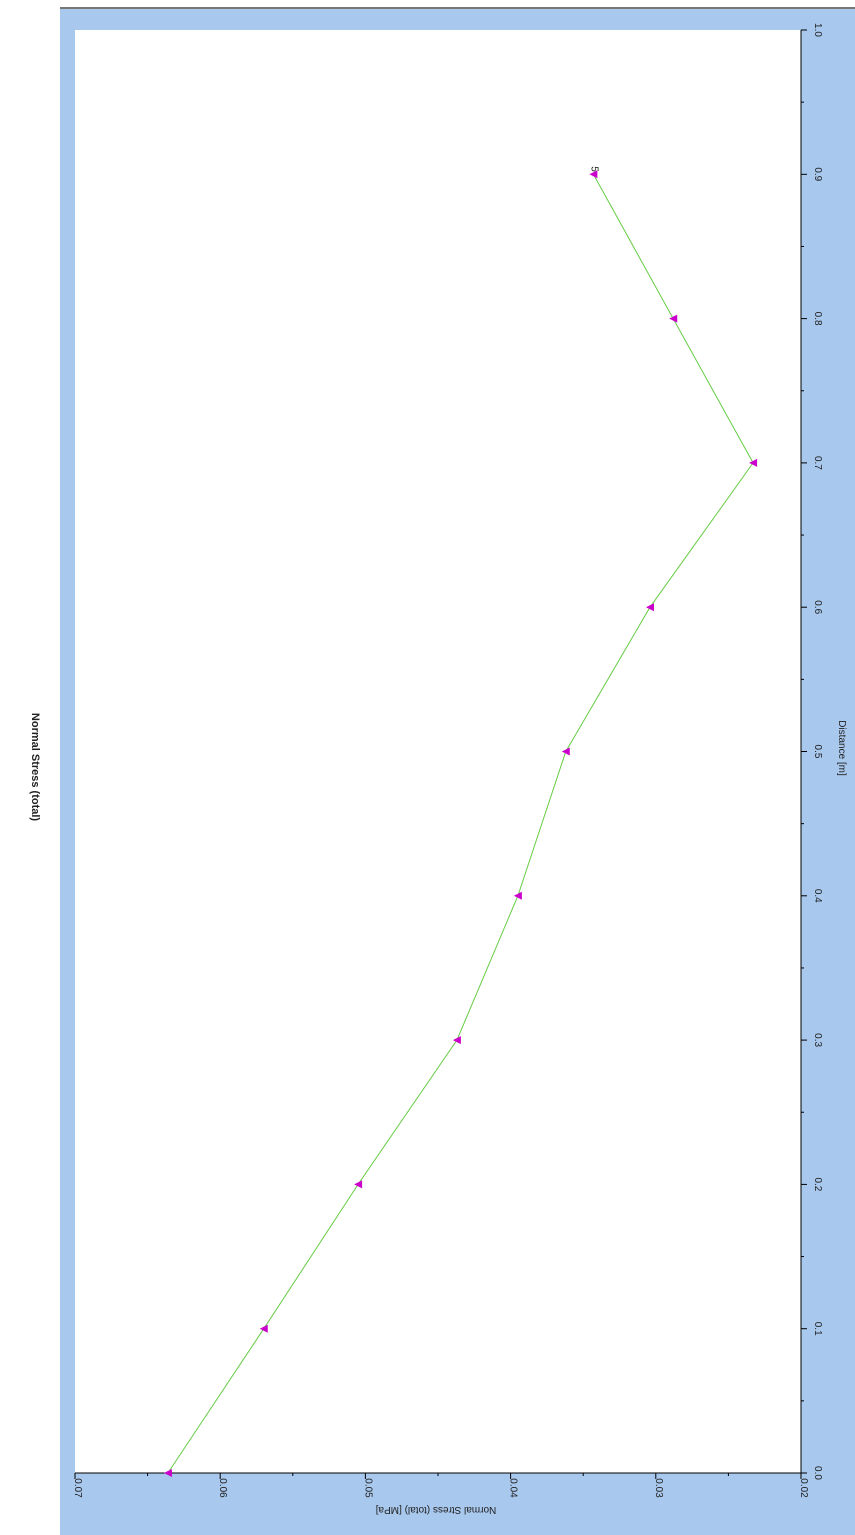  What do you see at coordinates (817, 1040) in the screenshot?
I see `x-tick-label: 0.3` at bounding box center [817, 1040].